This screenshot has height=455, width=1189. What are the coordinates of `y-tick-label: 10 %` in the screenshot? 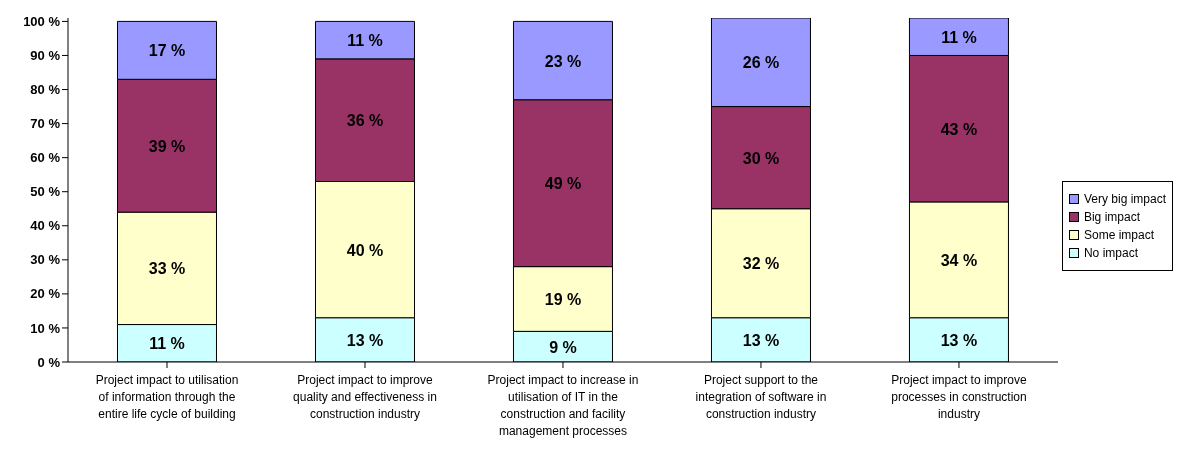 It's located at (45, 328).